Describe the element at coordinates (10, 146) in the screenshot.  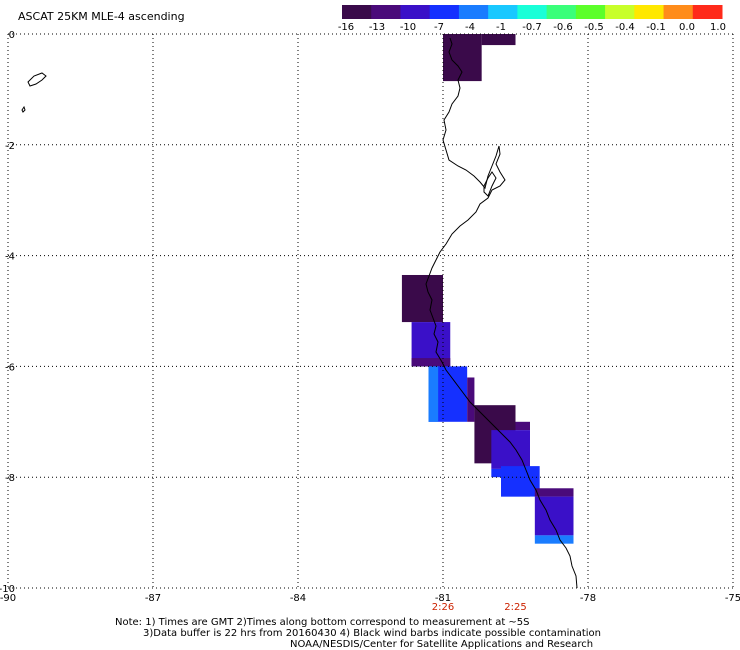
I see `lat-tick-label: -2` at that location.